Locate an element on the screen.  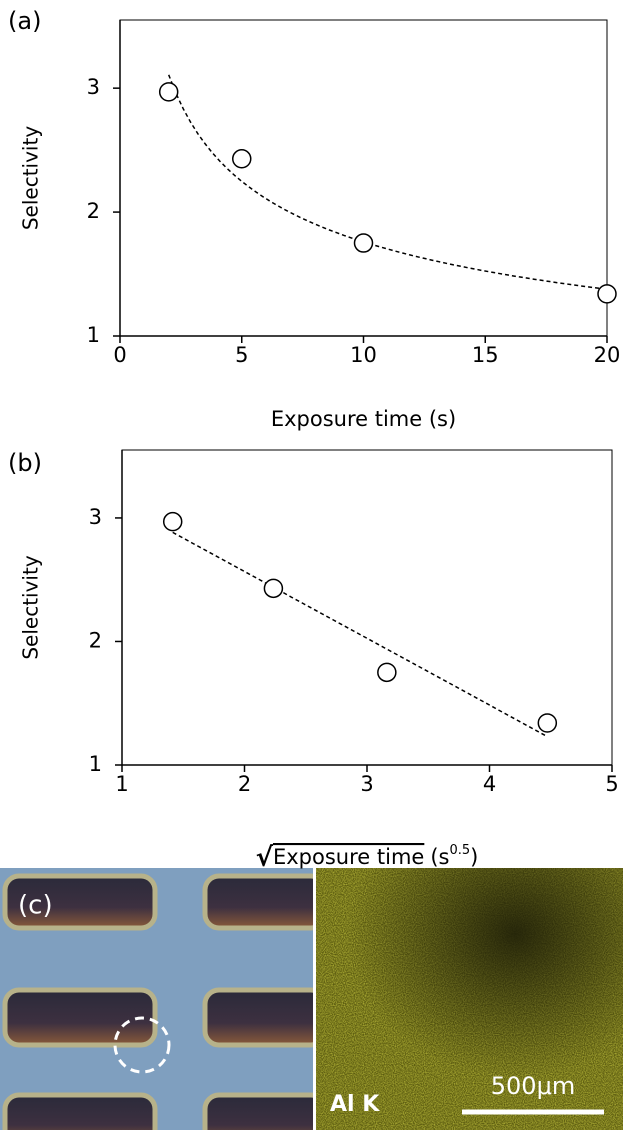
eds-map is located at coordinates (469, 999).